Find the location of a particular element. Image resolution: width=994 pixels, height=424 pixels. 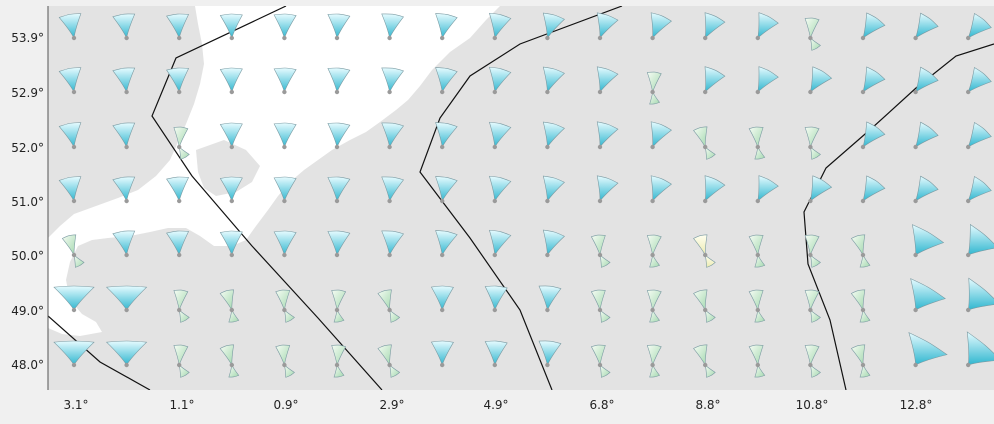

x-tick-label: 12.8° is located at coordinates (916, 405).